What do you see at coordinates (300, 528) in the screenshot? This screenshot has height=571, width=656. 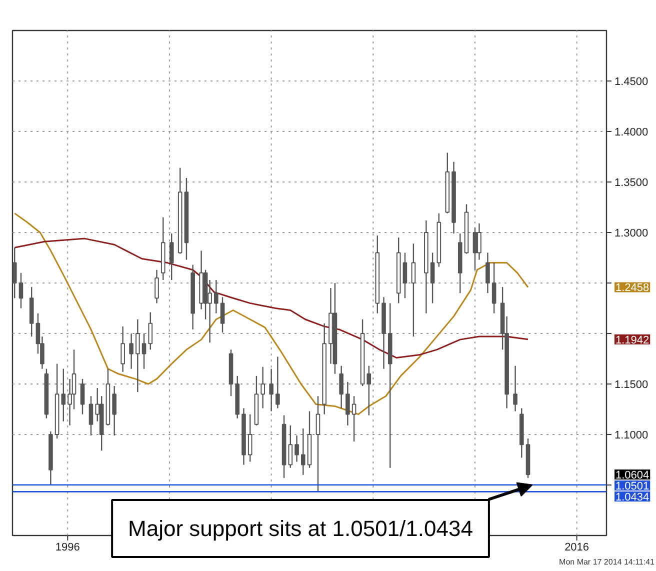 I see `annotation: Major support sits at 1.0501/1.0434` at bounding box center [300, 528].